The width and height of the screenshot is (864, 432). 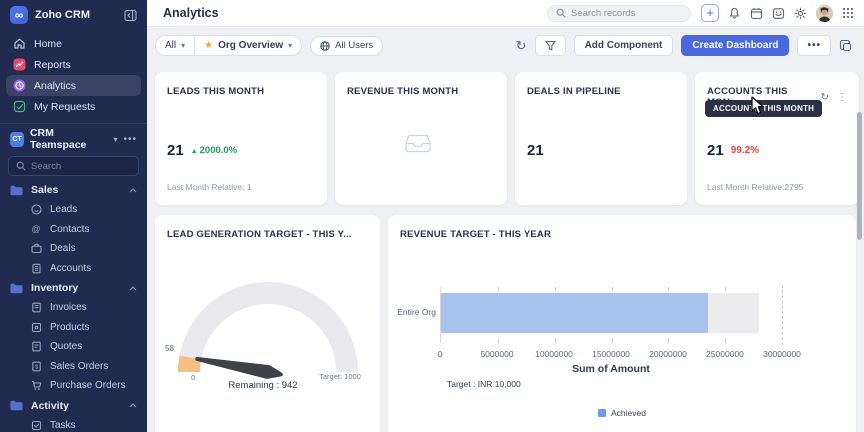 I want to click on bar-target-annotation: Target : INR 10,000, so click(x=484, y=384).